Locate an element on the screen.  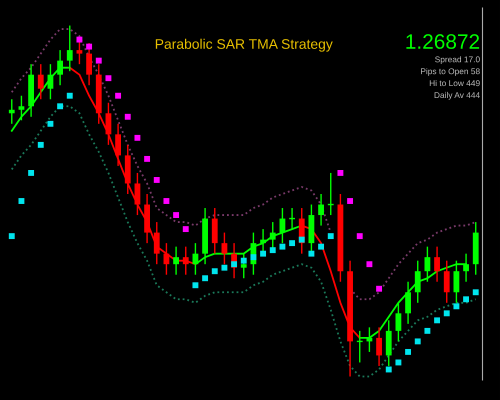
text: Parabolic SAR TMA Strategy is located at coordinates (244, 45).